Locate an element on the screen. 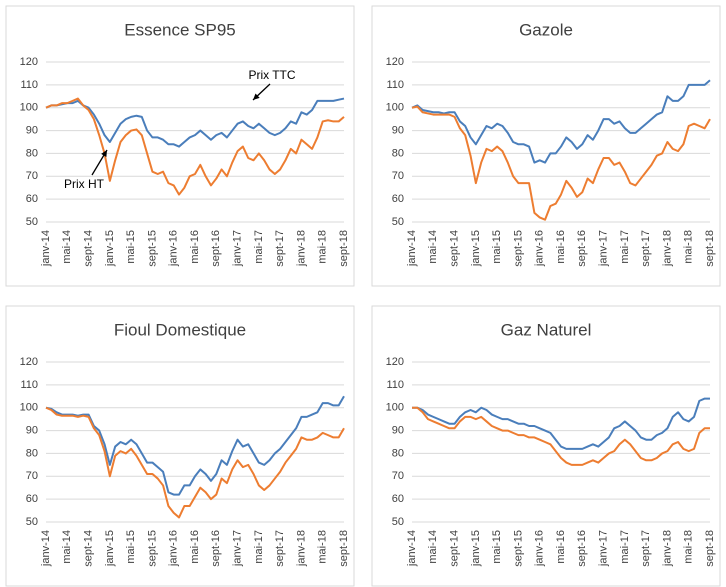  chart-title: Essence SP95 is located at coordinates (180, 29).